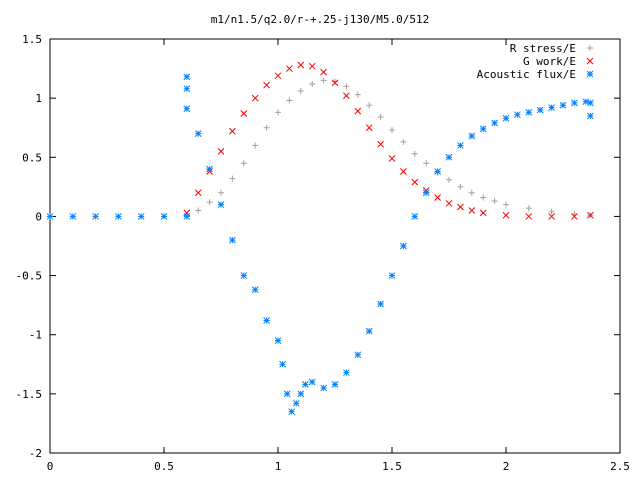 Image resolution: width=640 pixels, height=480 pixels. Describe the element at coordinates (29, 276) in the screenshot. I see `y-tick-label: -0.5` at that location.